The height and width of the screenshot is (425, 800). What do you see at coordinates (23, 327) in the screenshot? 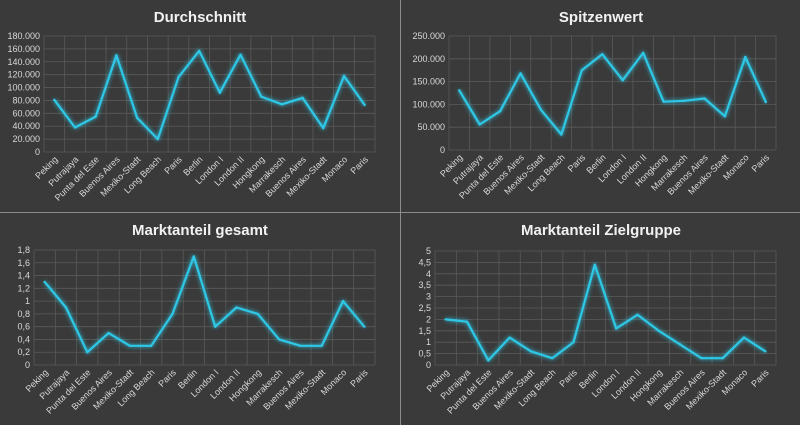
I see `marktanteil-gesamt-y-tick-label: 0,6` at bounding box center [23, 327].